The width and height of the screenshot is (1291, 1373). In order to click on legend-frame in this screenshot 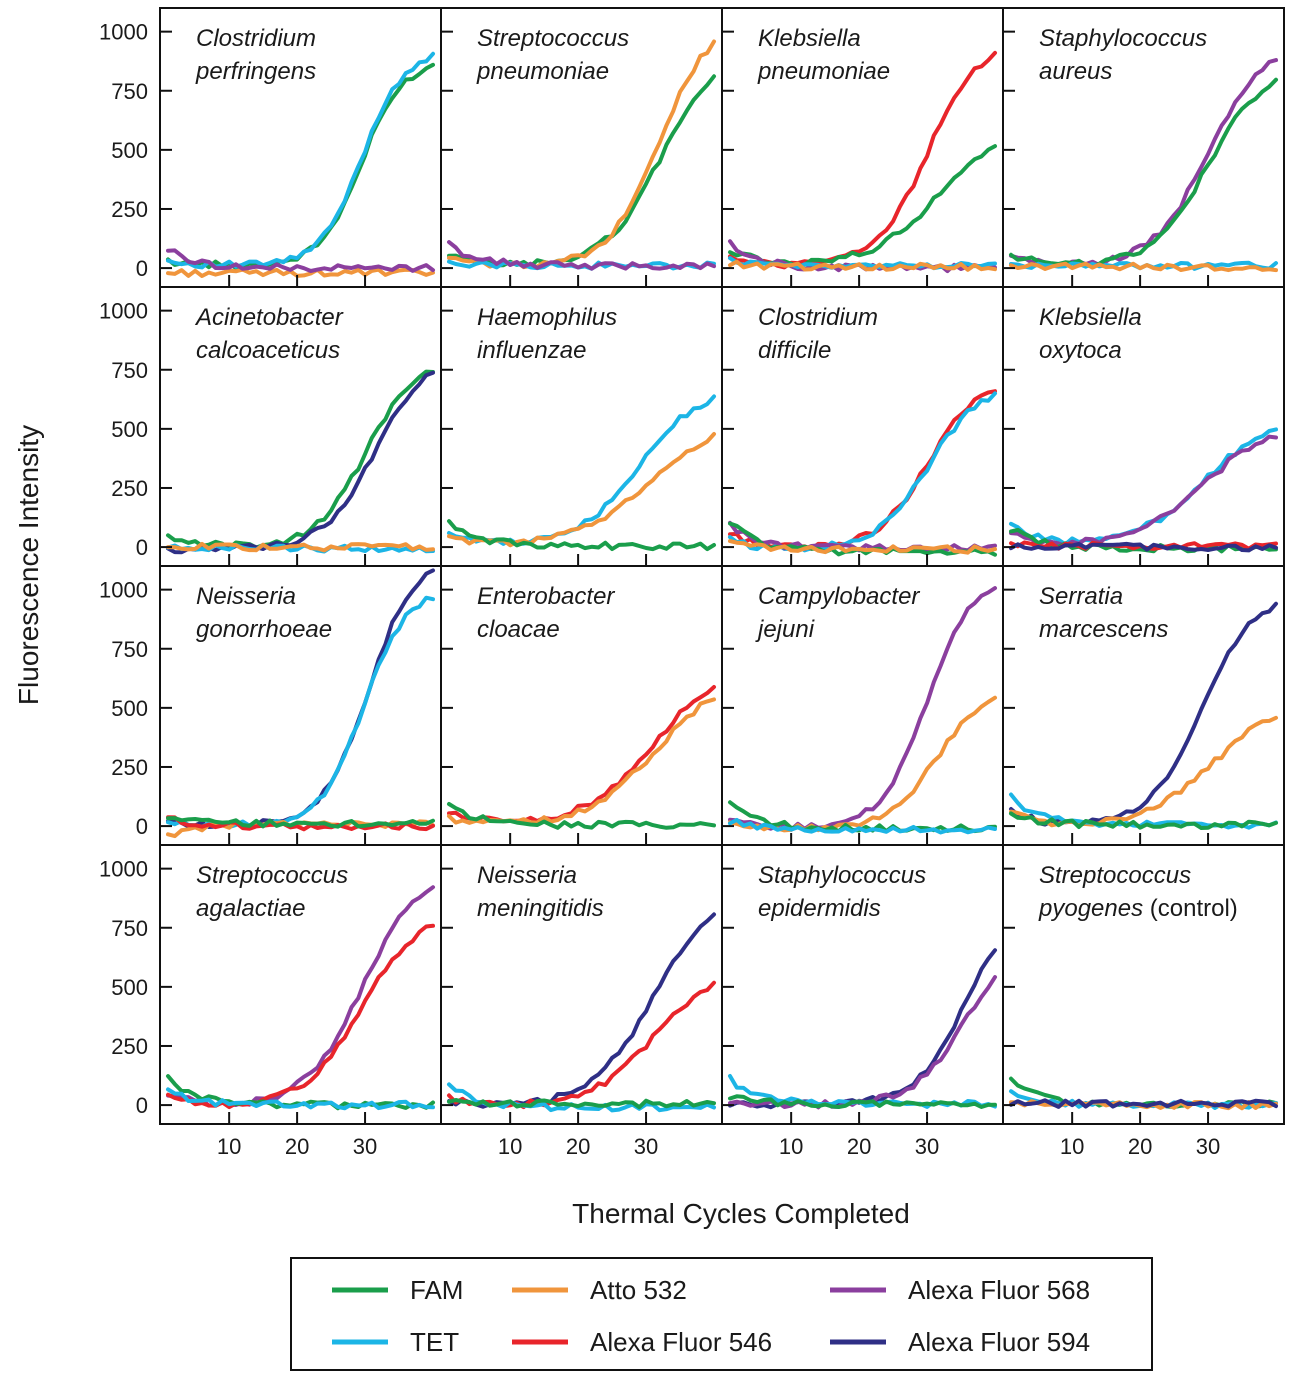, I will do `click(721, 1314)`.